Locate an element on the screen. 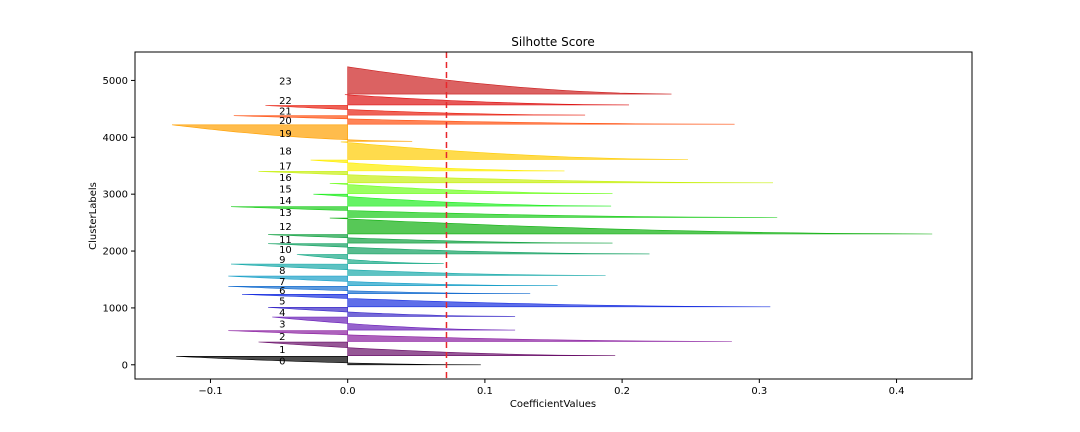 The width and height of the screenshot is (1080, 432). cluster-label: 11 is located at coordinates (285, 240).